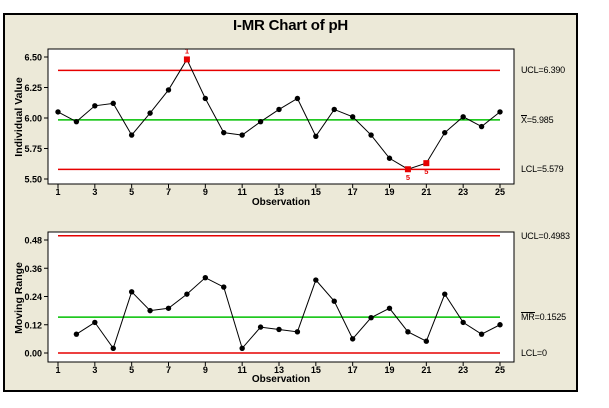 The width and height of the screenshot is (609, 408). Describe the element at coordinates (187, 50) in the screenshot. I see `test-failure-annotation: 1` at that location.